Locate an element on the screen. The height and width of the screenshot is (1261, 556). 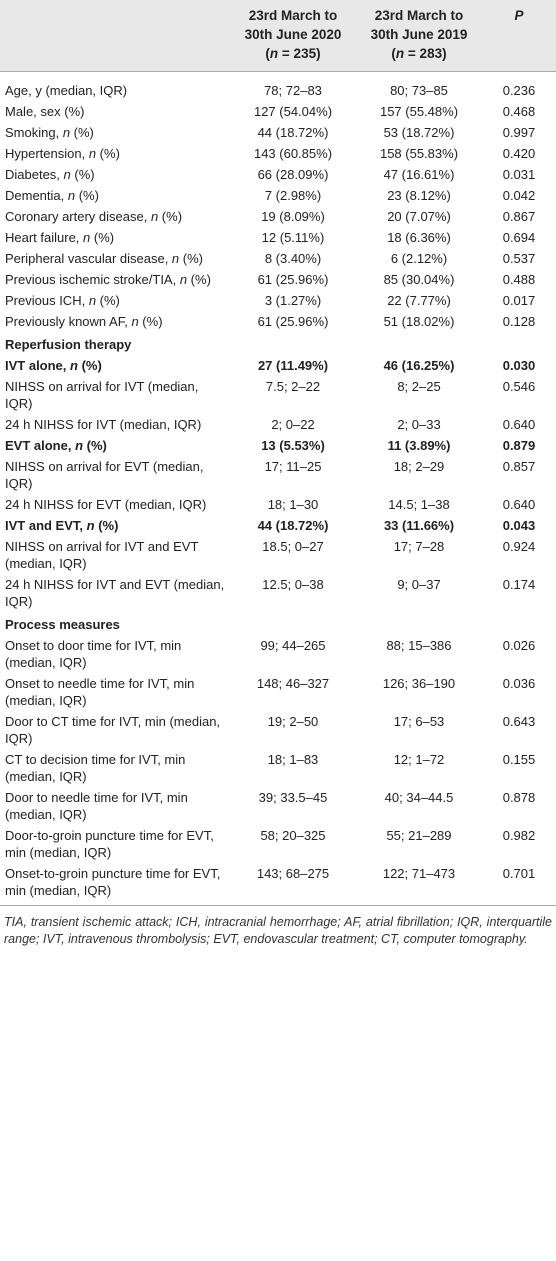
header-2020-line2: 30th June 2020 is located at coordinates (293, 34).